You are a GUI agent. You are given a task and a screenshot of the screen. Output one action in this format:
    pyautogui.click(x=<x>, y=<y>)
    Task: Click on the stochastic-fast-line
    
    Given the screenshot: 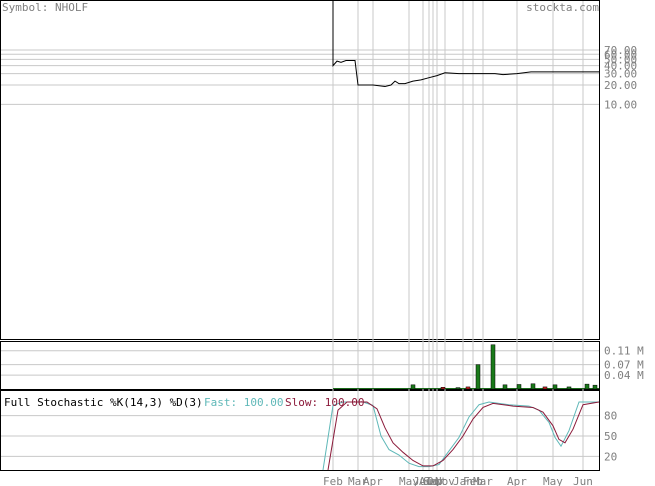 What is the action you would take?
    pyautogui.click(x=460, y=436)
    